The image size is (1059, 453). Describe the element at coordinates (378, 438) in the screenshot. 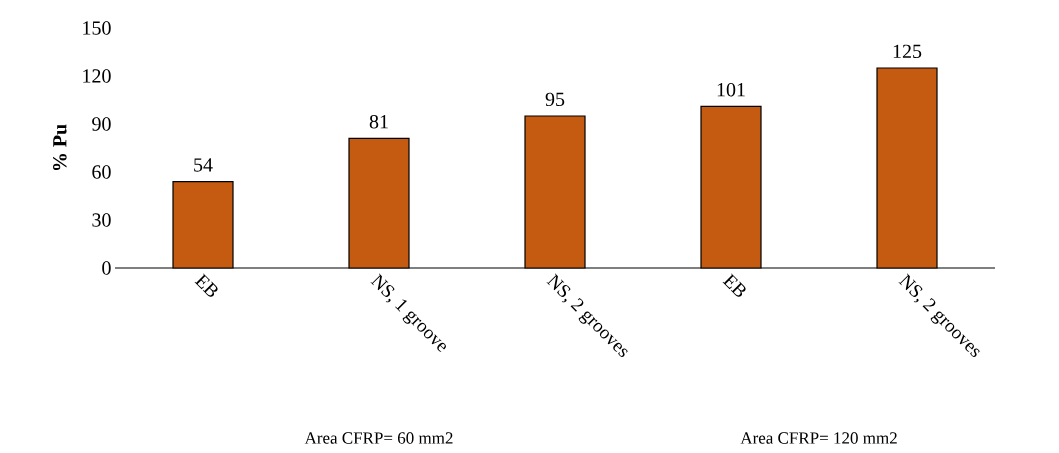

I see `text: Area CFRP= 60 mm2` at that location.